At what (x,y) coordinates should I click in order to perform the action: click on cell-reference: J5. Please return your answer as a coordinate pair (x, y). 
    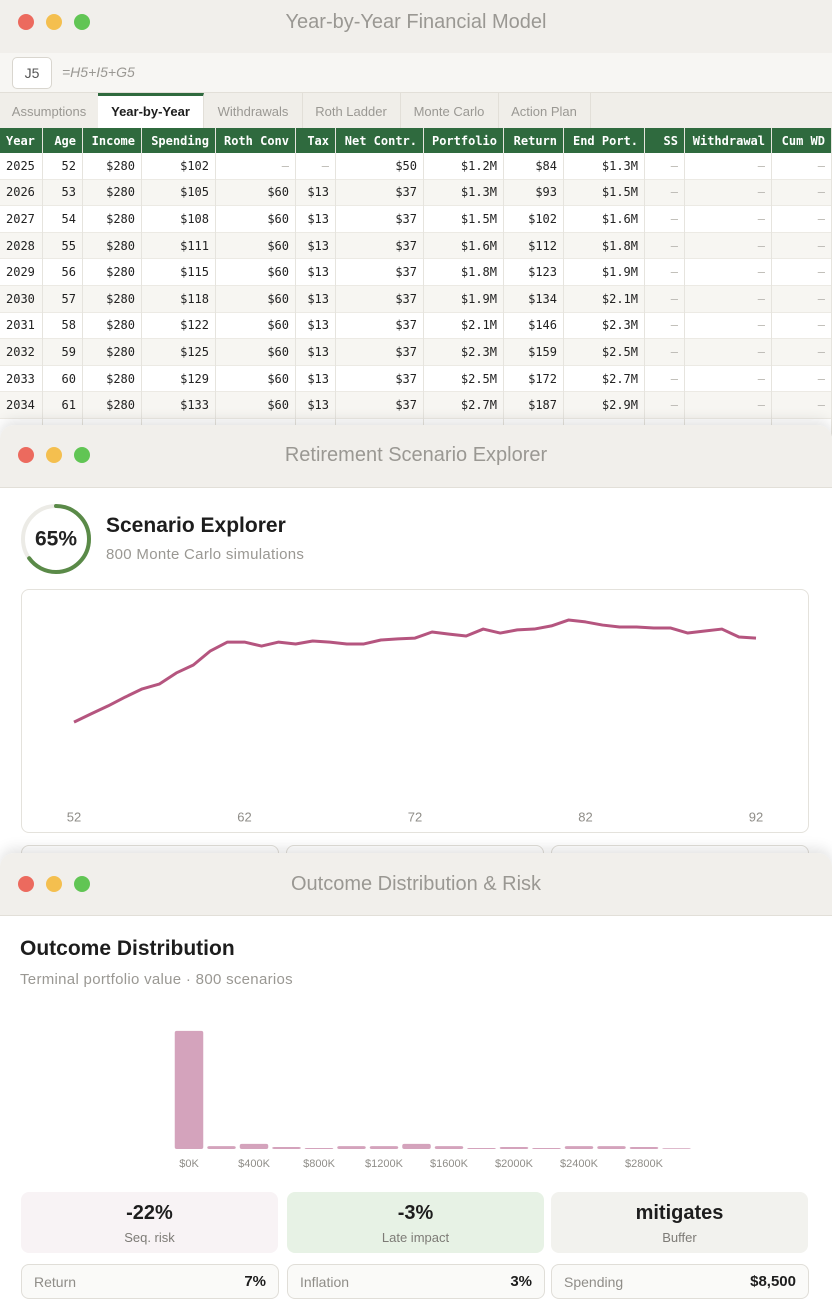
    Looking at the image, I should click on (32, 73).